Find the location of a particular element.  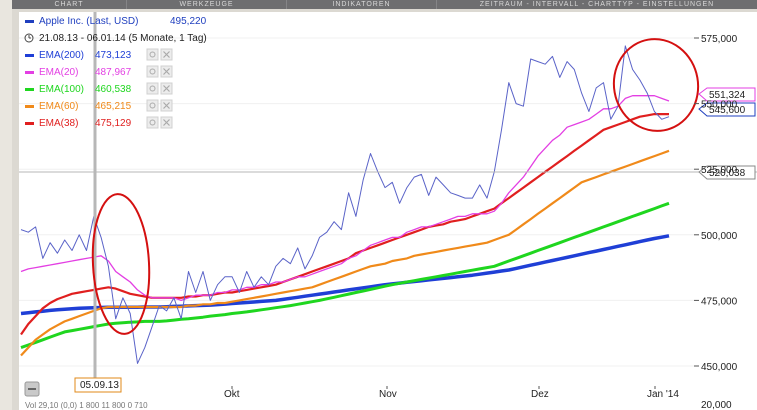

menu-werkzeuge: WERKZEUGE is located at coordinates (207, 4).